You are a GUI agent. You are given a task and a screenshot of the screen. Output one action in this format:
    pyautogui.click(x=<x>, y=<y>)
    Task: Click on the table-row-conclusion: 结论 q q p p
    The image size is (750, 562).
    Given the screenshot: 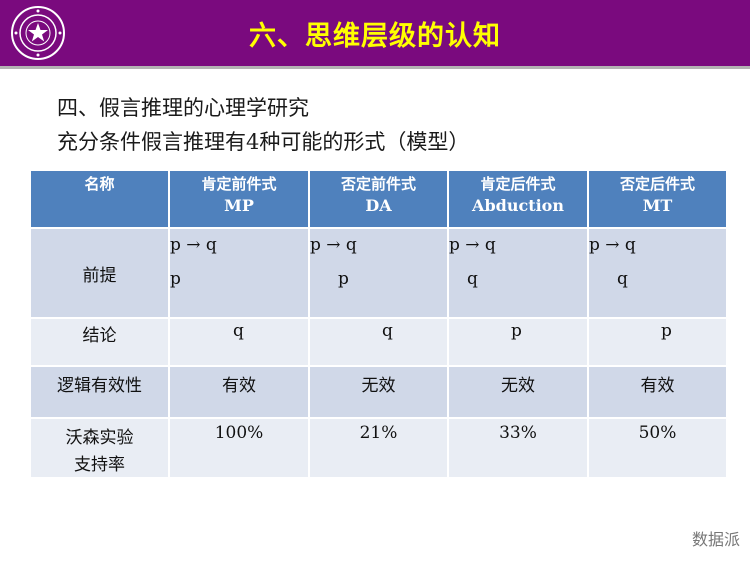 What is the action you would take?
    pyautogui.click(x=378, y=342)
    